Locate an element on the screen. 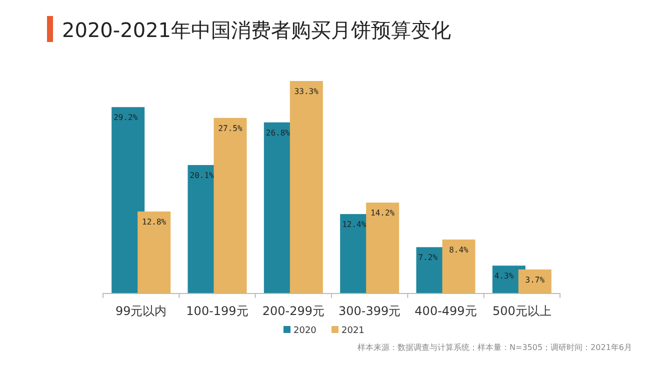 The width and height of the screenshot is (672, 374). data-label: 7.2% is located at coordinates (428, 257).